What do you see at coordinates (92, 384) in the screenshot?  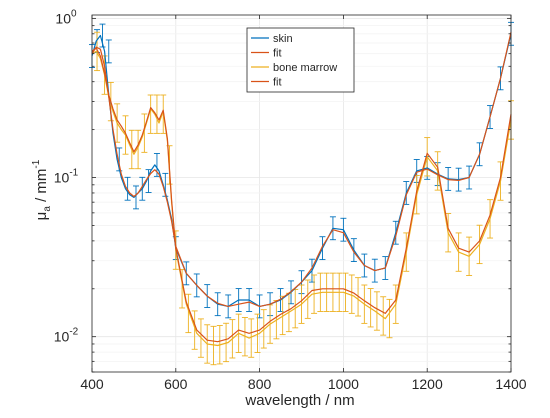 I see `x-tick-label: 400` at bounding box center [92, 384].